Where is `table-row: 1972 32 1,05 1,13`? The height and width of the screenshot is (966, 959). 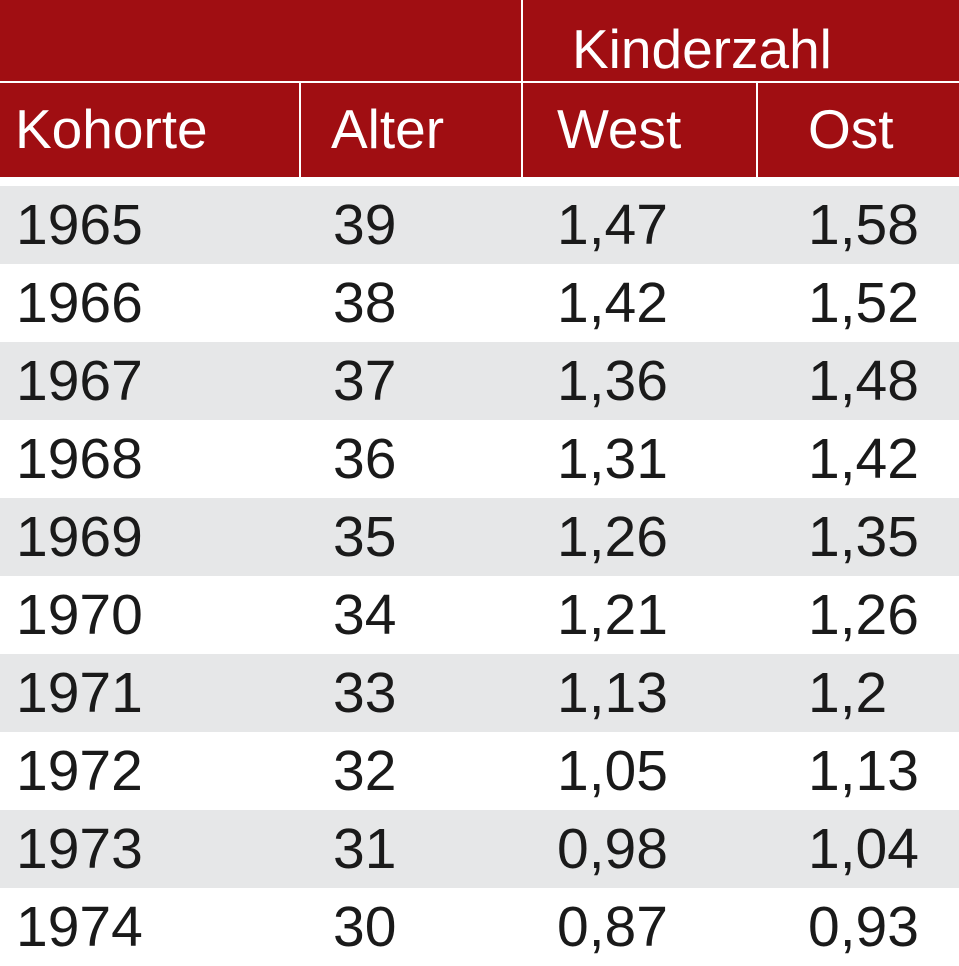
table-row: 1972 32 1,05 1,13 is located at coordinates (479, 771).